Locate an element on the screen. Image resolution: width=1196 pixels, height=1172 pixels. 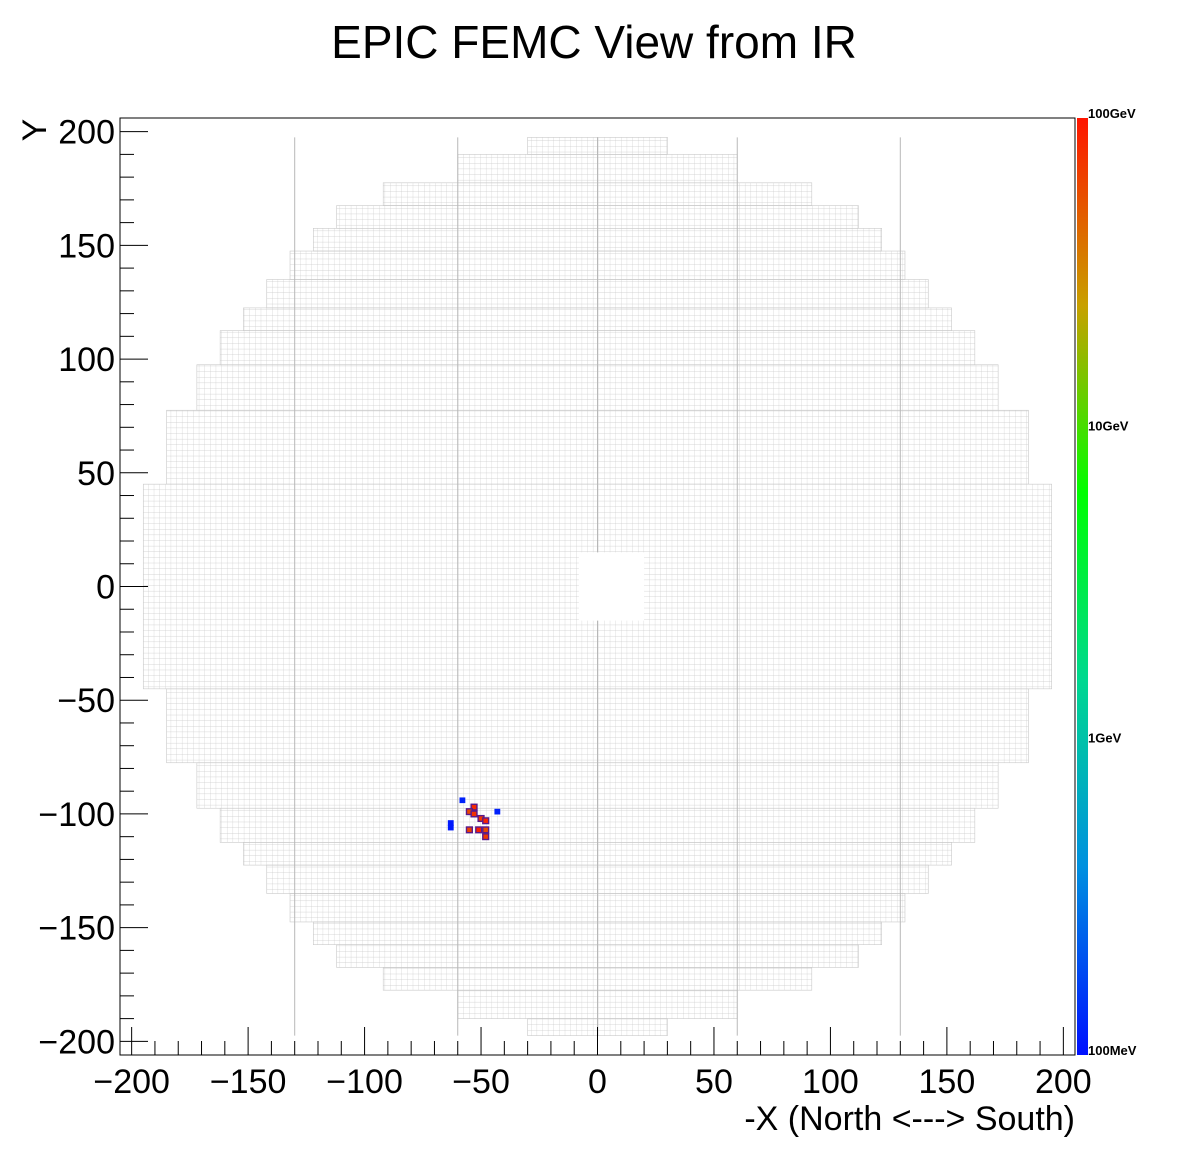
y-tick-label: 150 is located at coordinates (86, 246).